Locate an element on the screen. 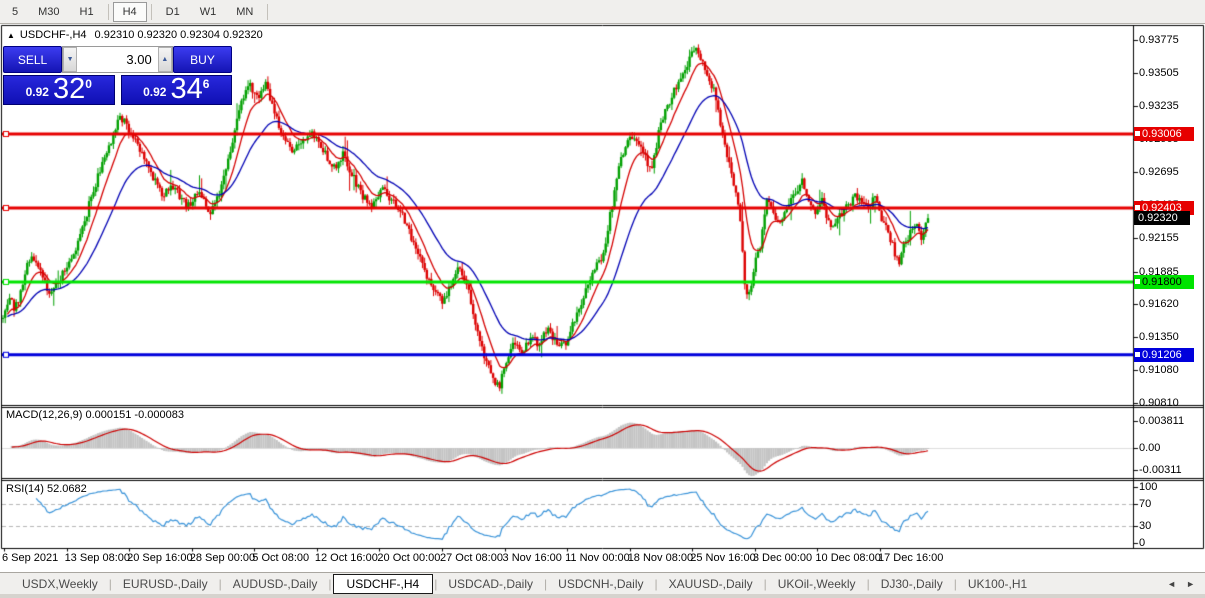  collapse-triangle-icon: ▲ is located at coordinates (11, 35).